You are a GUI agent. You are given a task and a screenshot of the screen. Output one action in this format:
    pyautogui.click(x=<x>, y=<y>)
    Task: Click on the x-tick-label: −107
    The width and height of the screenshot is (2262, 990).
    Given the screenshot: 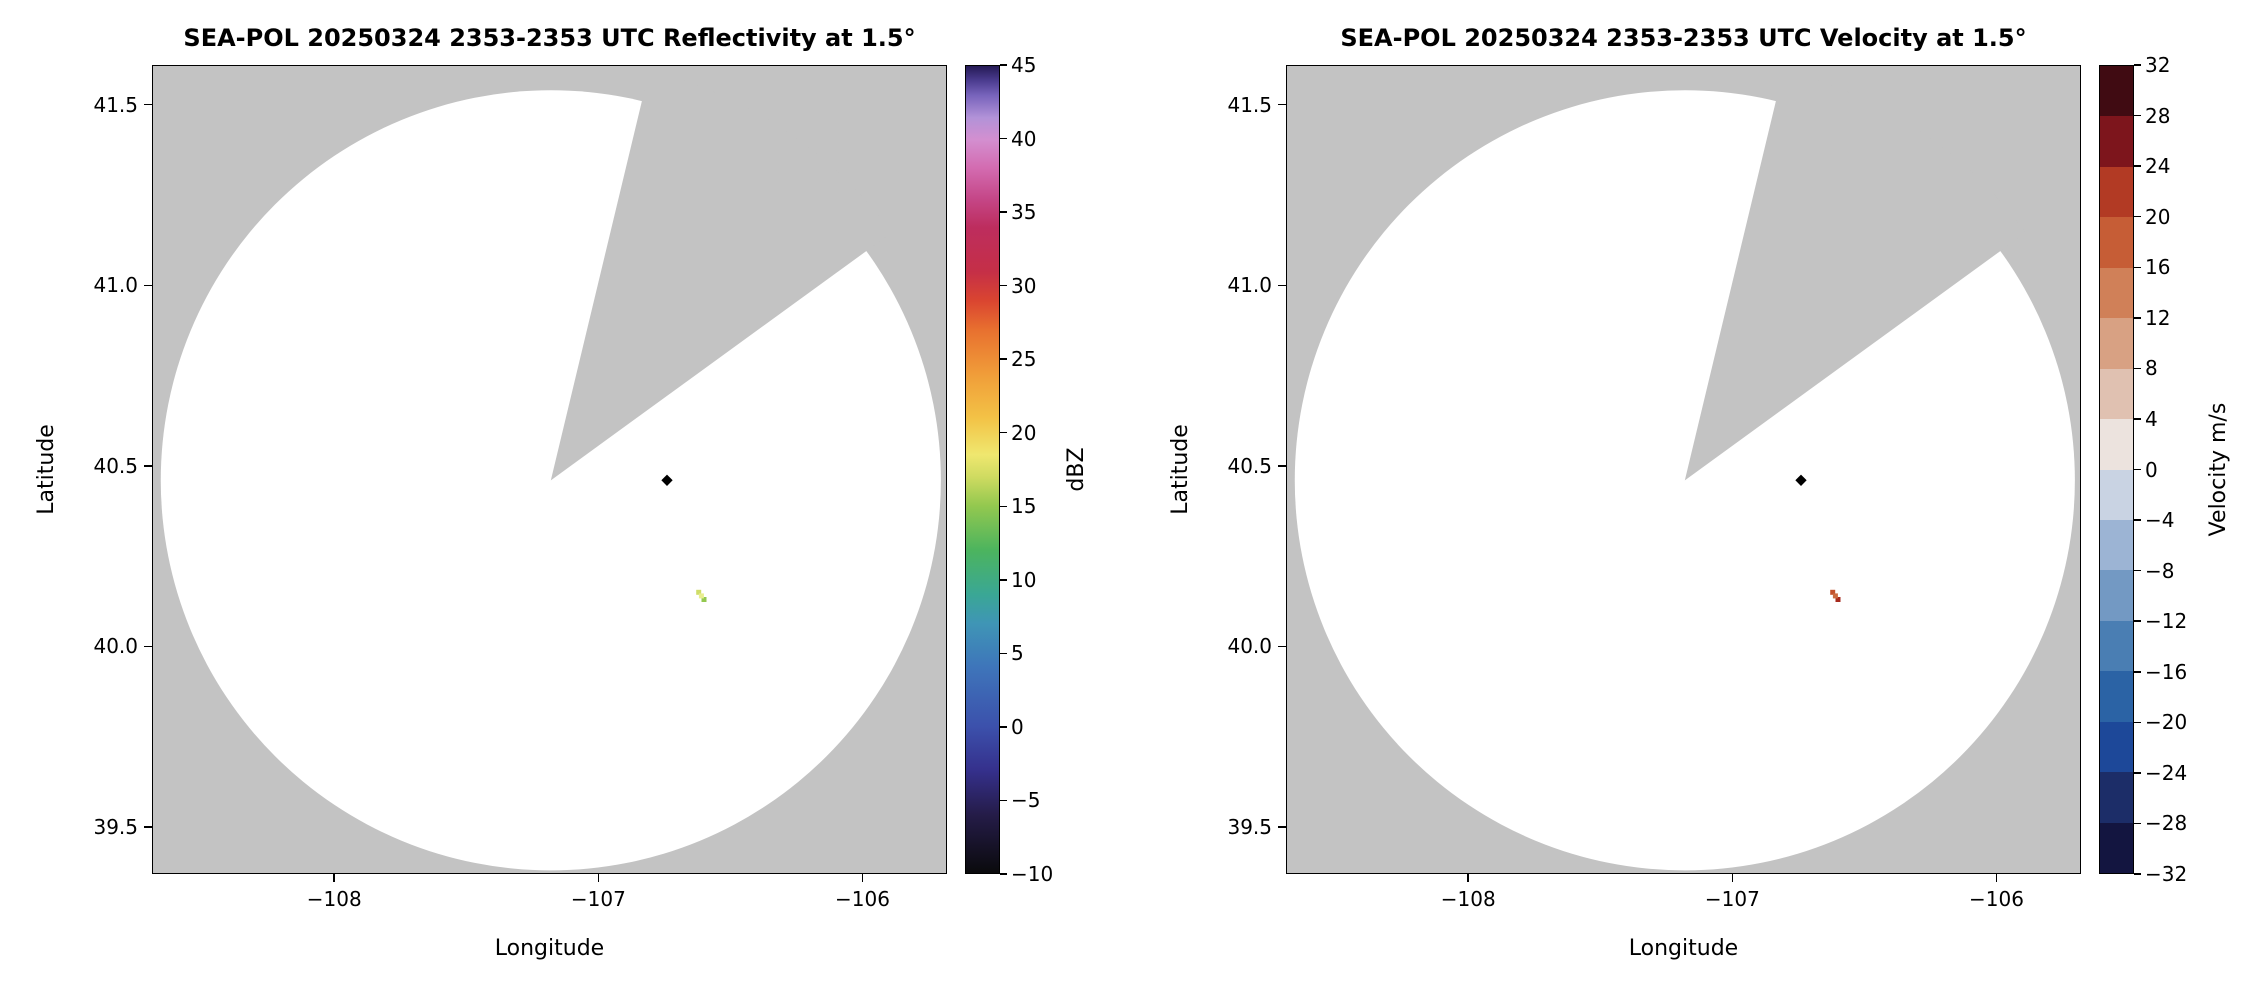 What is the action you would take?
    pyautogui.click(x=1732, y=899)
    